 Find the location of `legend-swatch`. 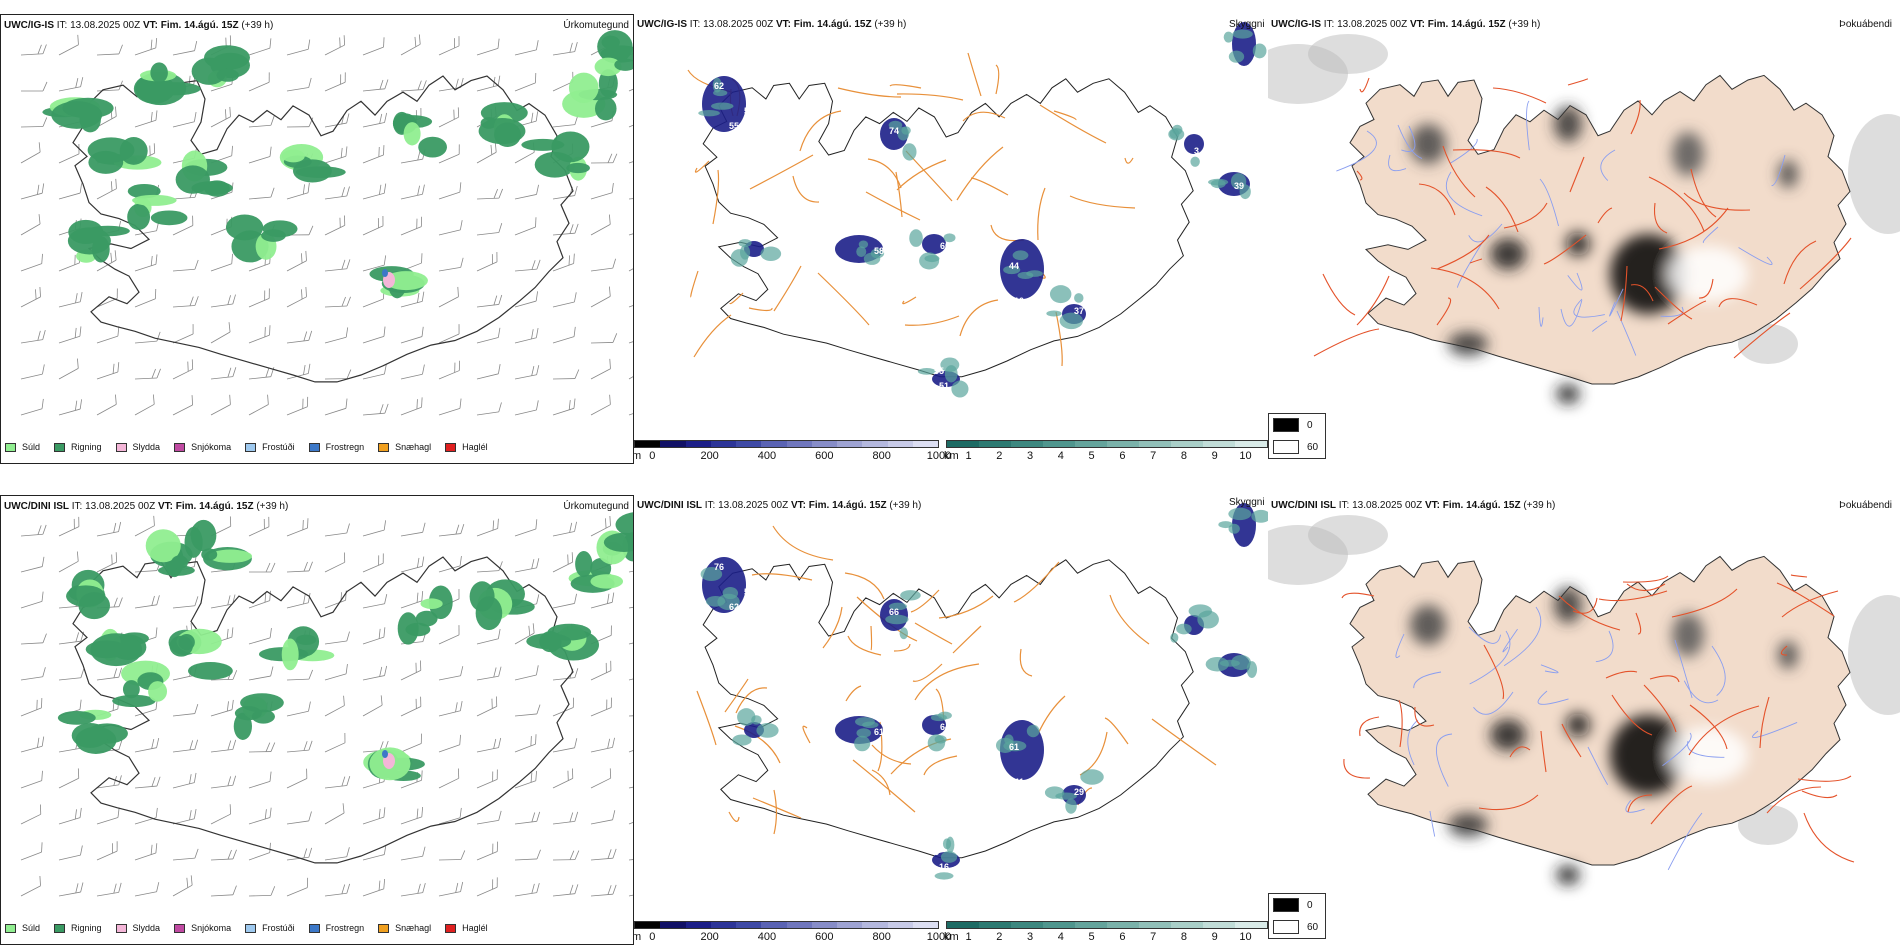

legend-swatch is located at coordinates (251, 928).